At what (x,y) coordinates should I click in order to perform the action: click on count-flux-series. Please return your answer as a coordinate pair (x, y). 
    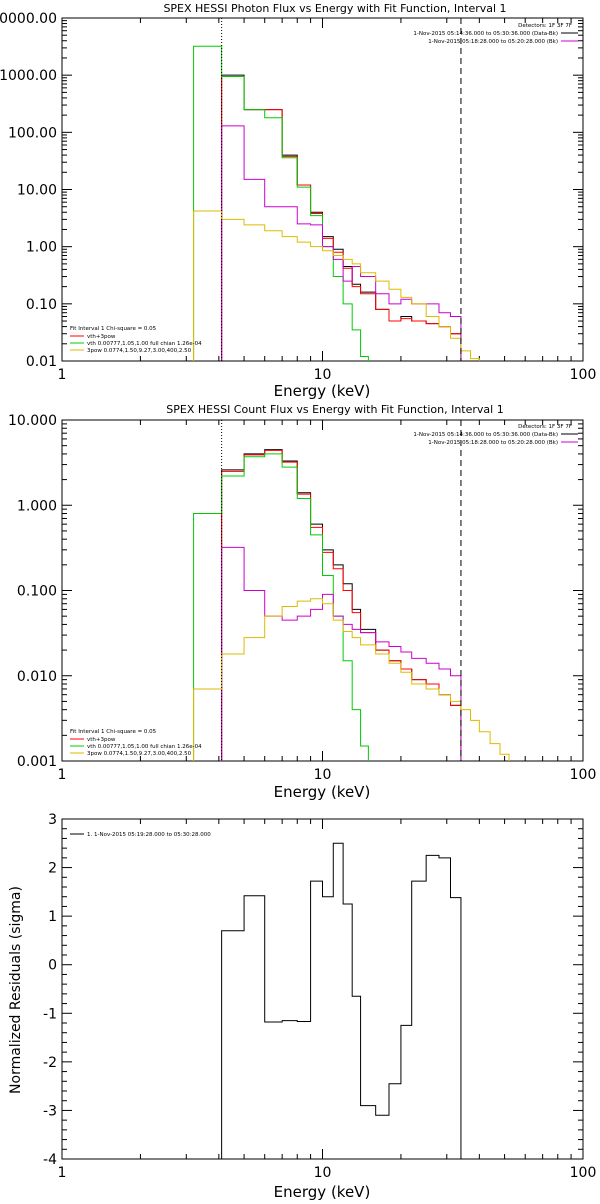
    Looking at the image, I should click on (351, 605).